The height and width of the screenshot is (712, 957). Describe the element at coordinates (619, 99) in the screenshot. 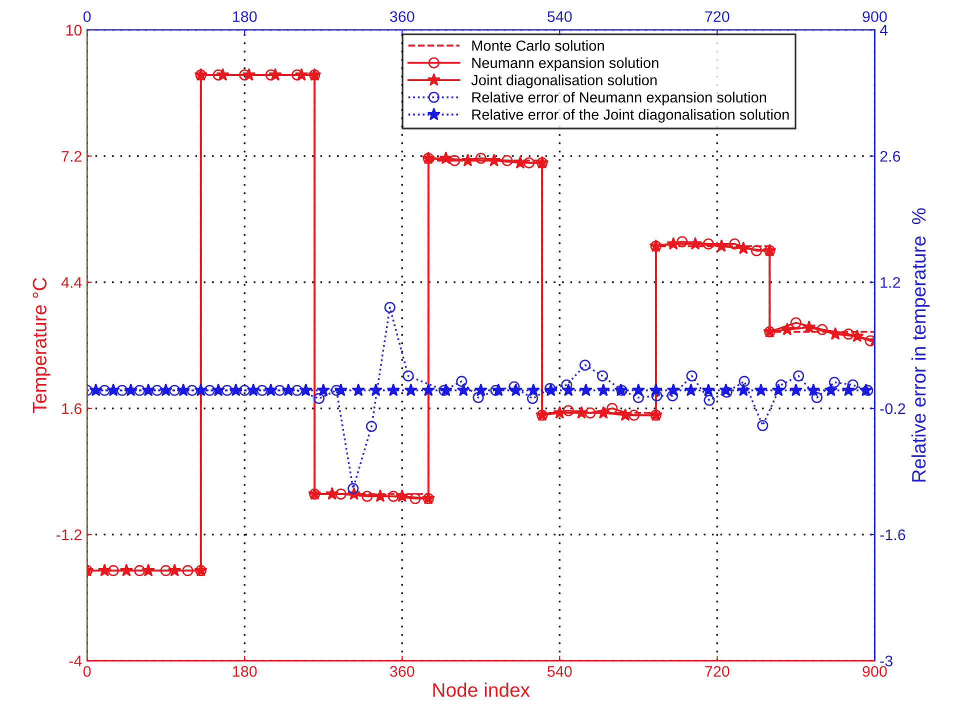

I see `legend-label: Relative error of Neumann expansion solution` at that location.